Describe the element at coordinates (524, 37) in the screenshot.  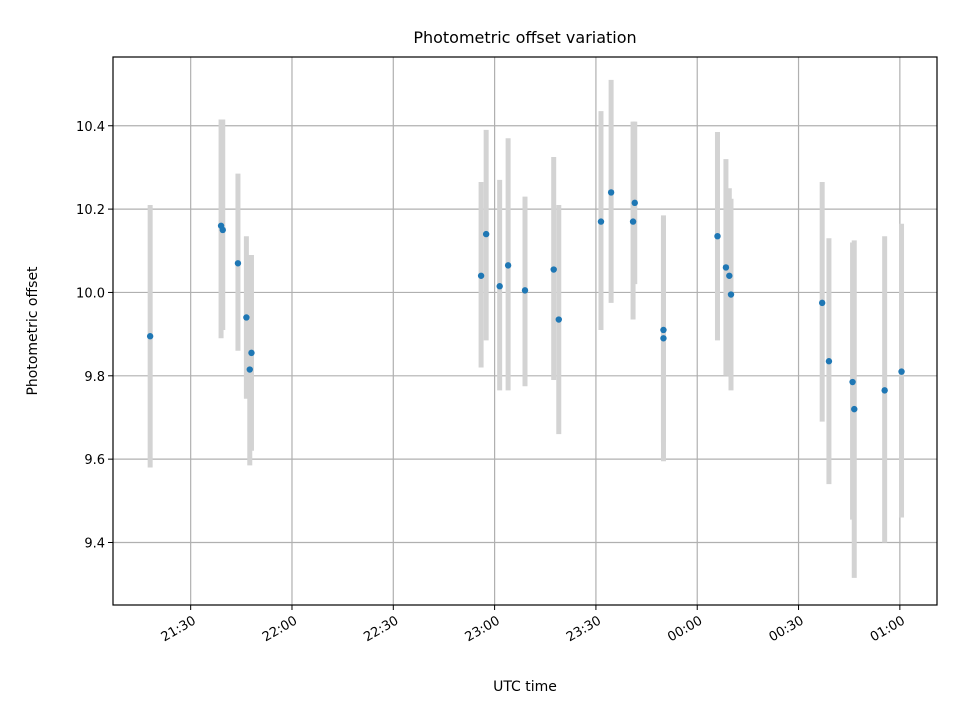
I see `chart-title: Photometric offset variation` at that location.